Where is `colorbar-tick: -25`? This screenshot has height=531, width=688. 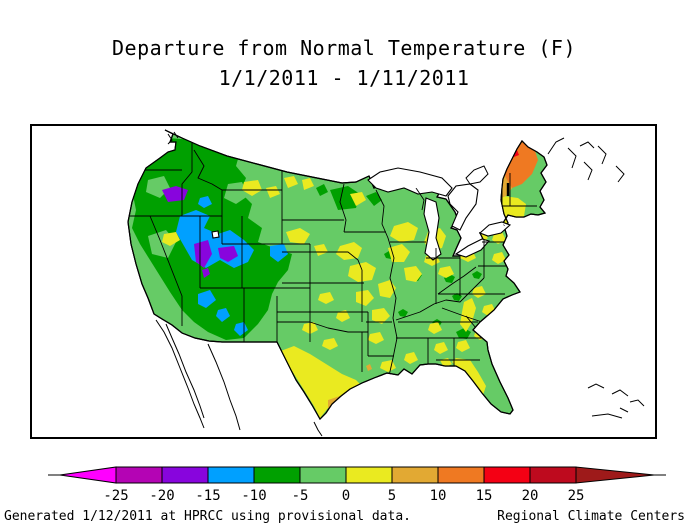 colorbar-tick: -25 is located at coordinates (115, 496).